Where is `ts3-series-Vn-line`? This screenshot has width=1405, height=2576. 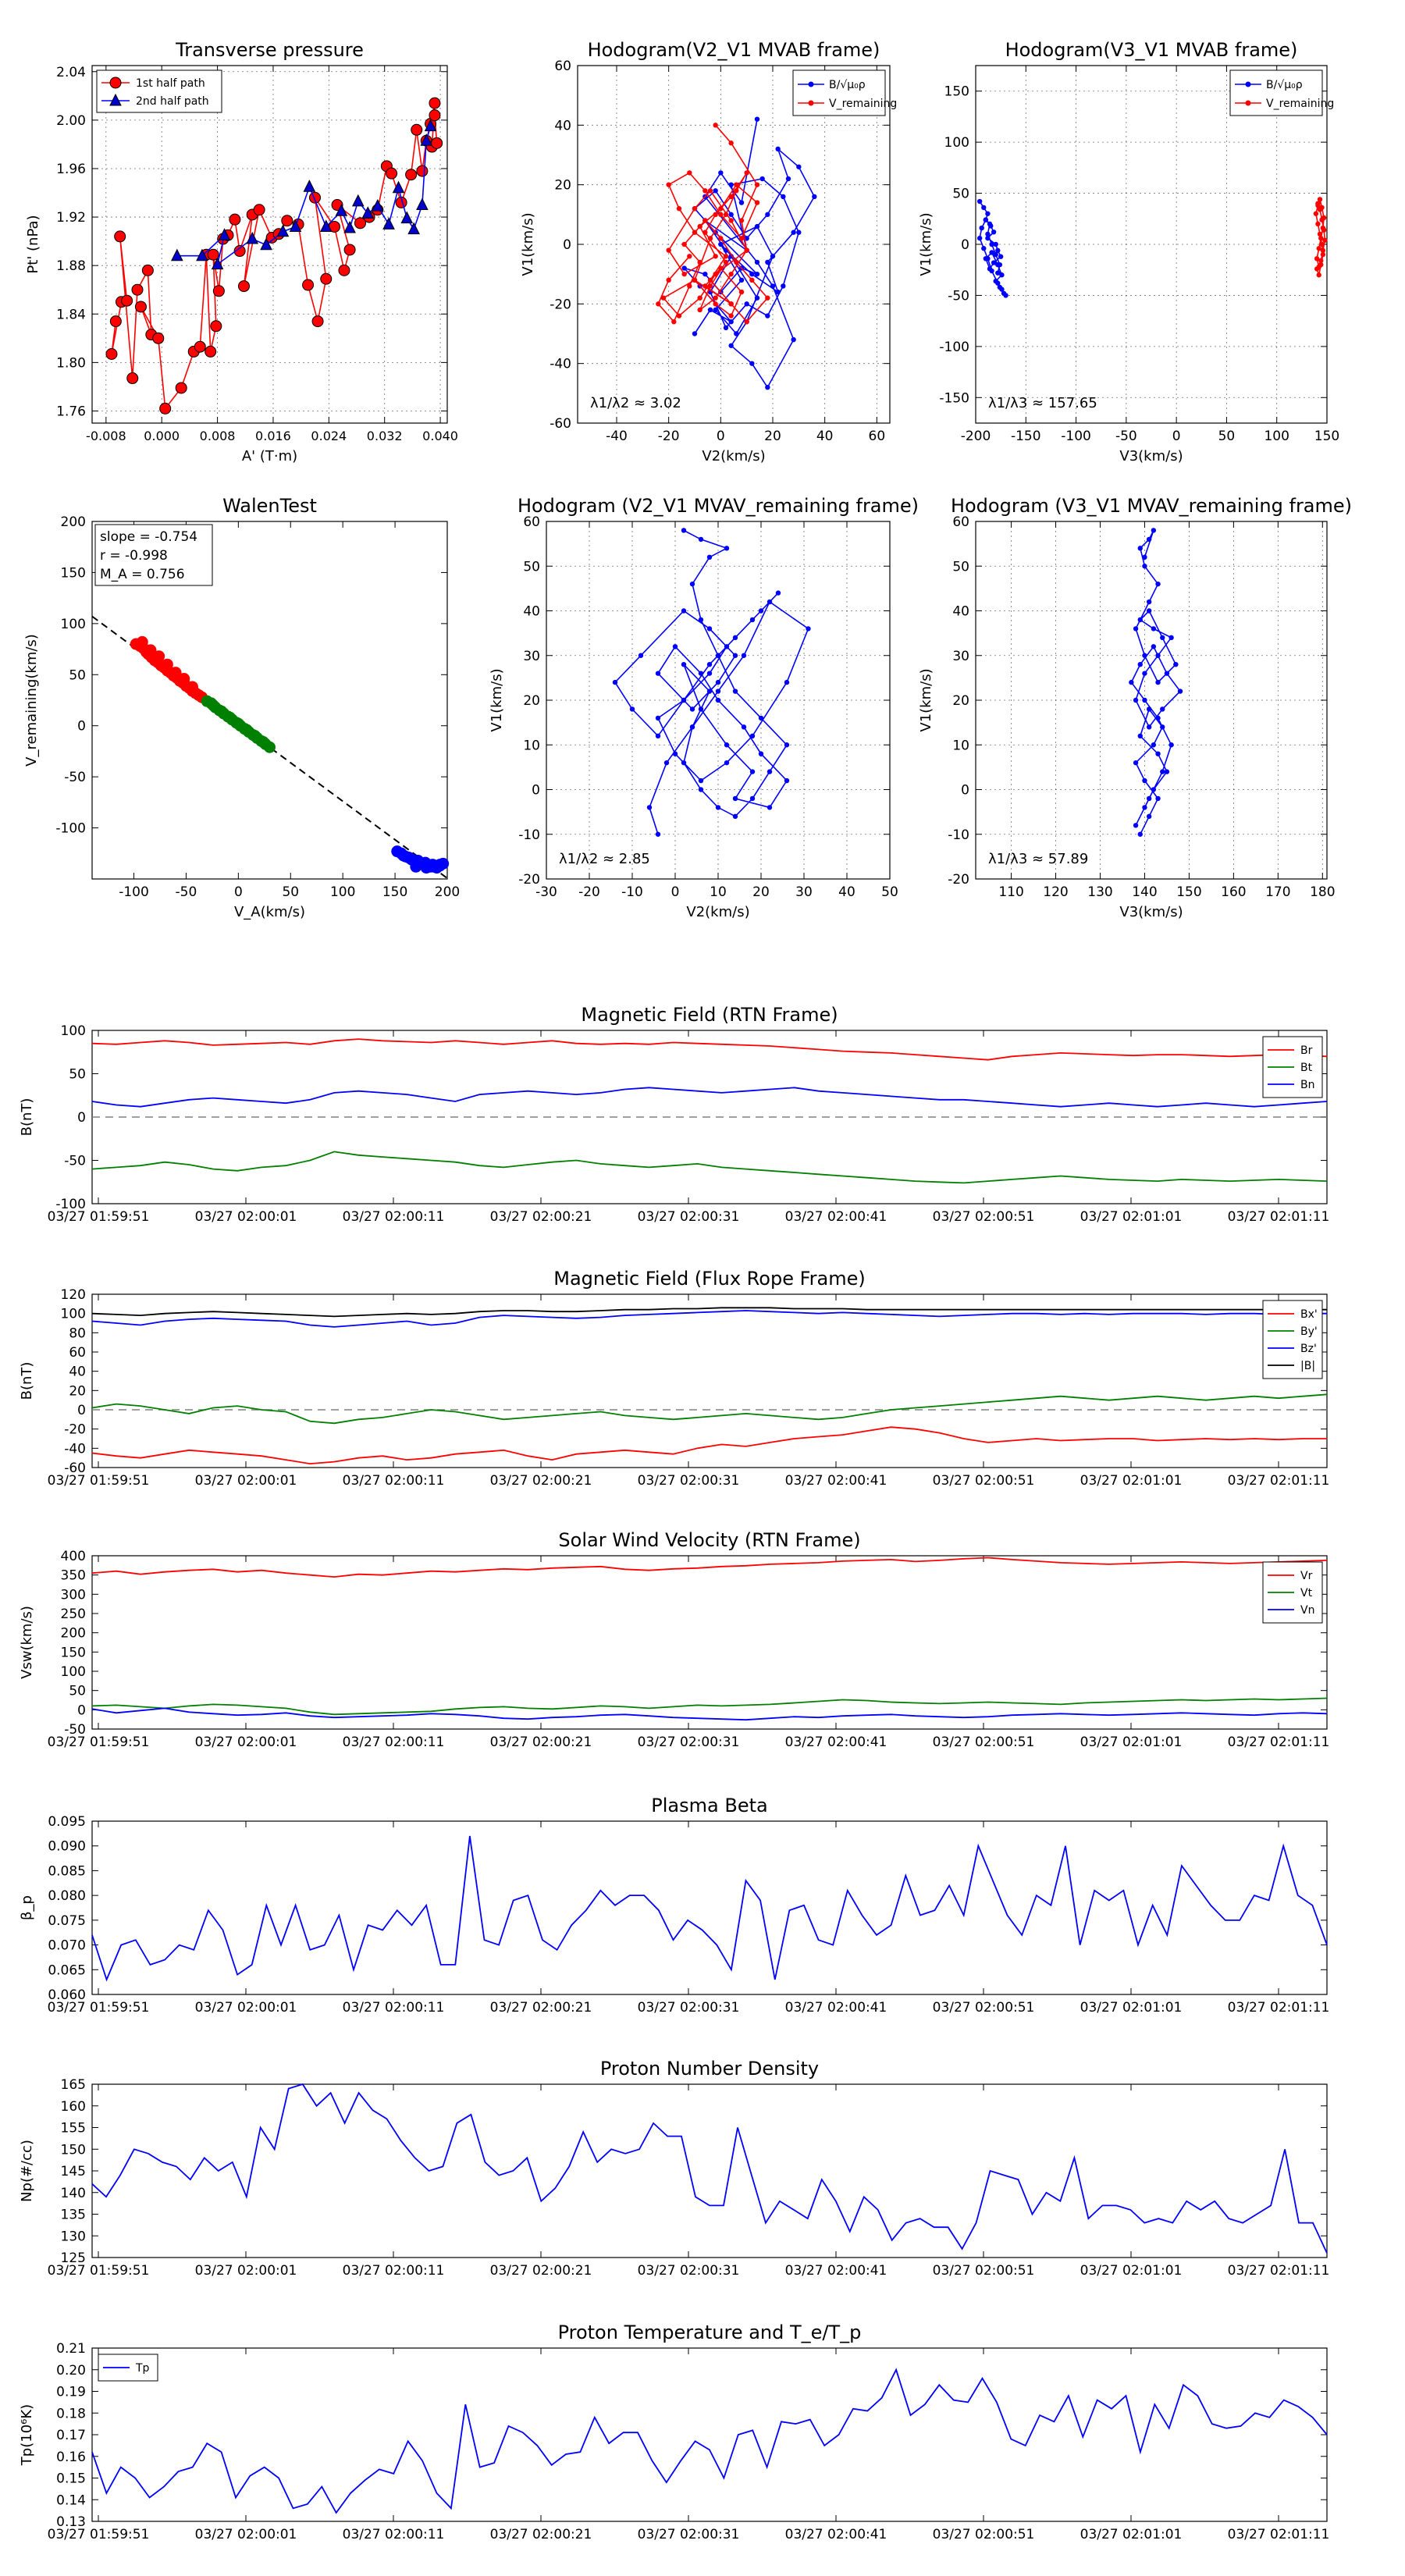
ts3-series-Vn-line is located at coordinates (710, 1714).